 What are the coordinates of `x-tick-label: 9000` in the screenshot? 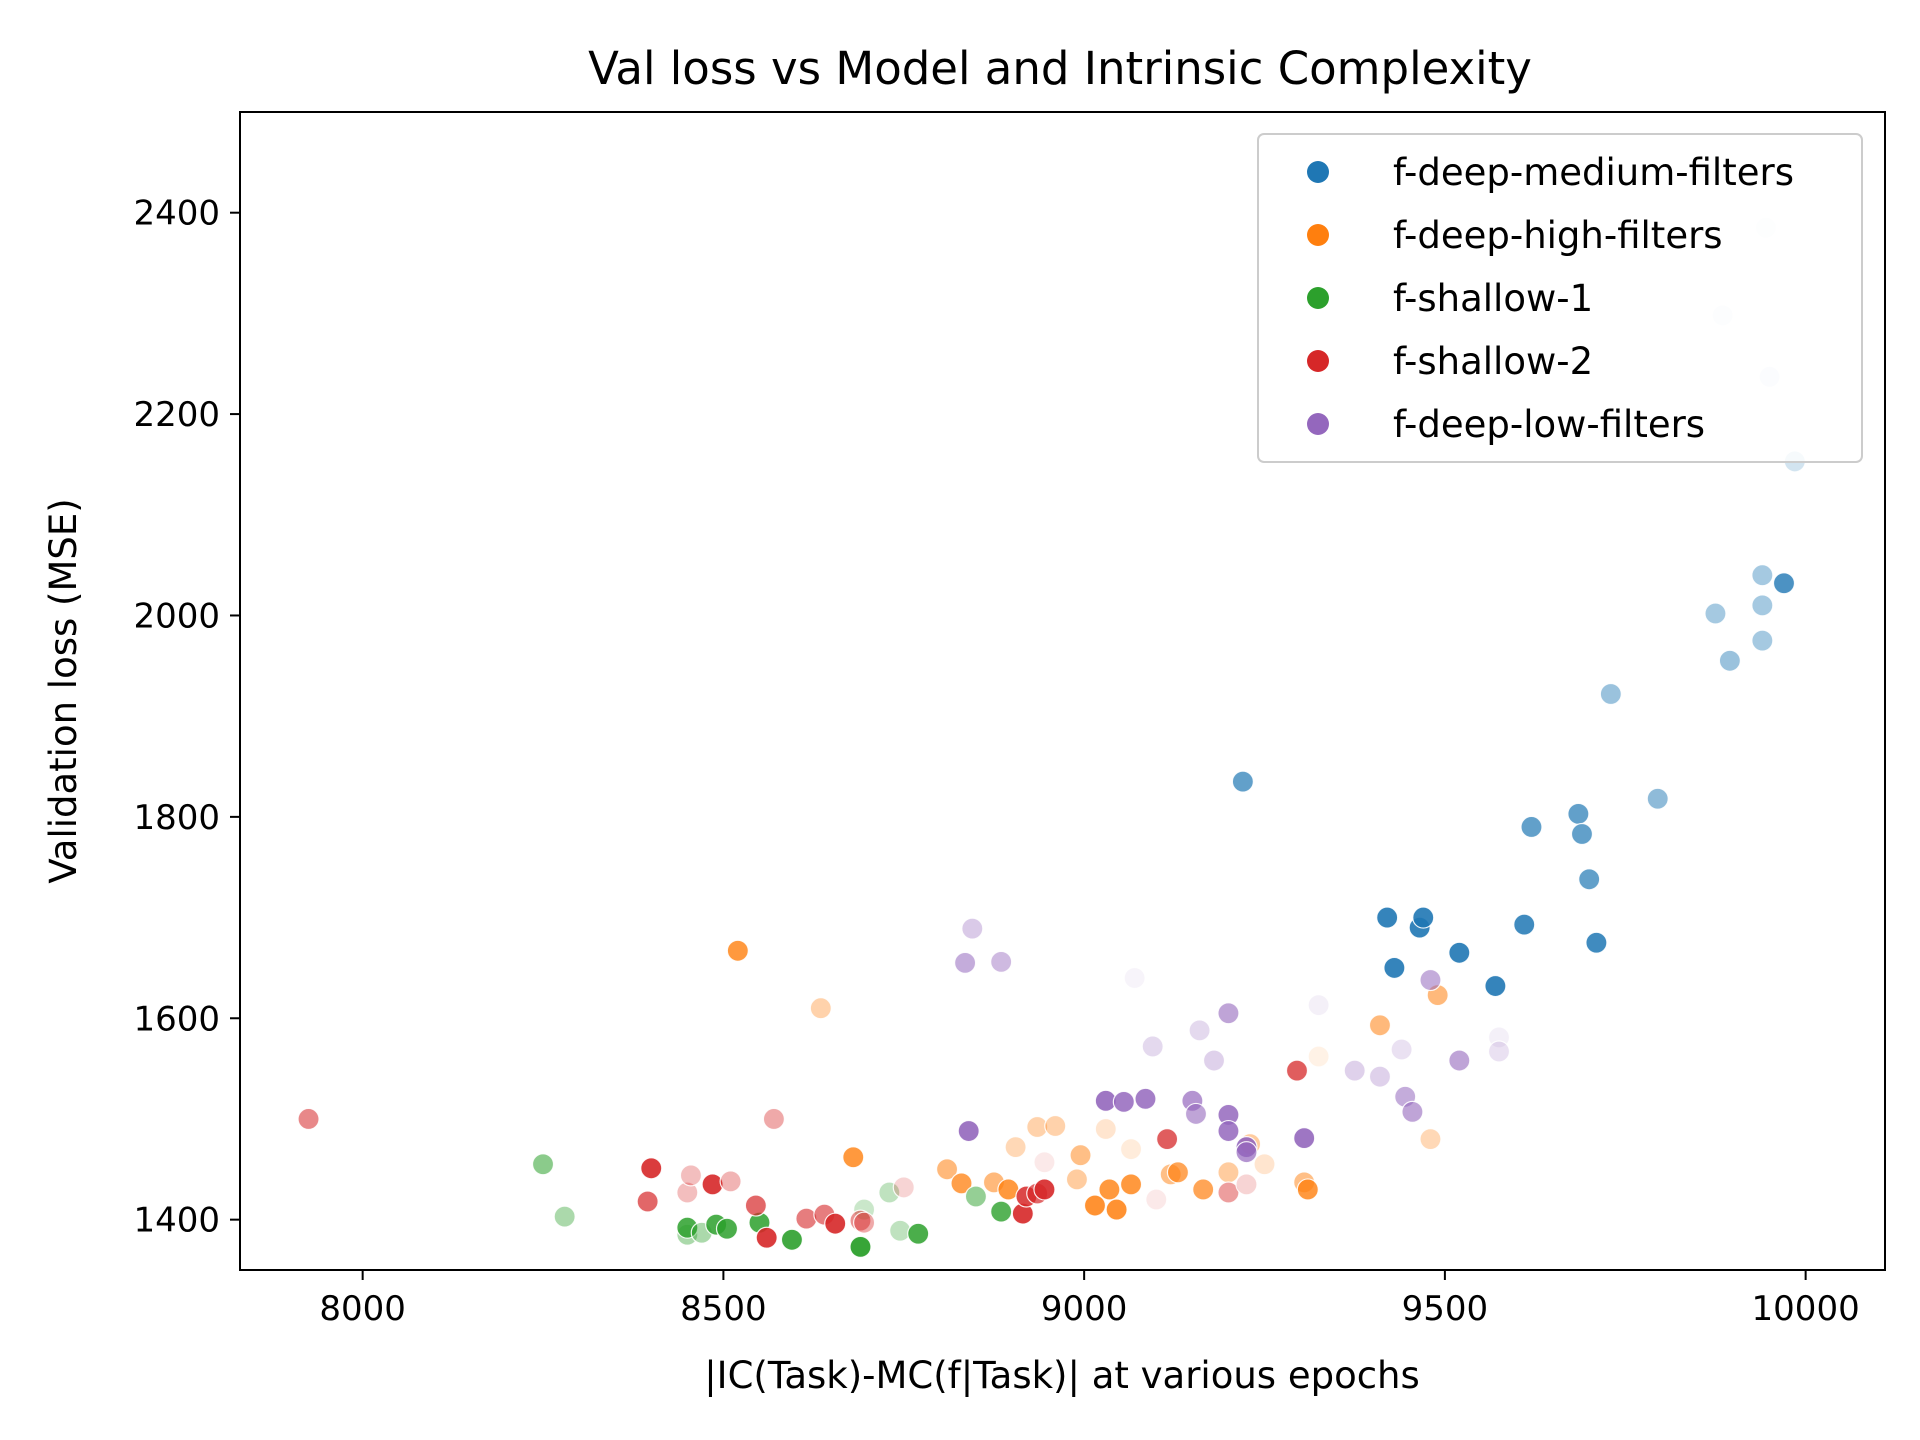 It's located at (1084, 1309).